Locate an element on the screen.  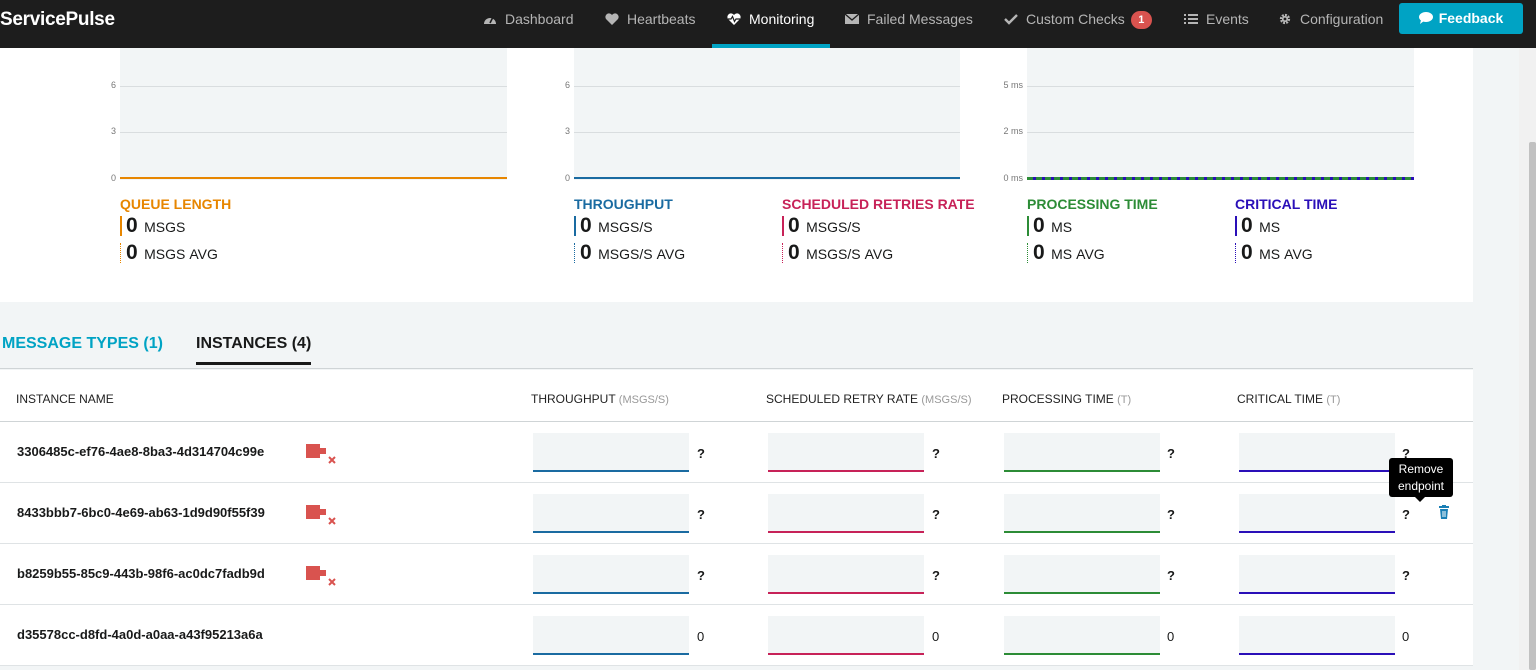
trash-icon is located at coordinates (1444, 512).